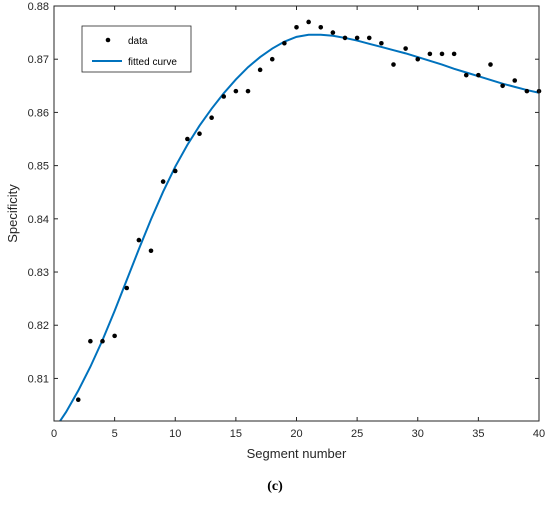 The image size is (550, 505). I want to click on legend-data-label: data, so click(138, 41).